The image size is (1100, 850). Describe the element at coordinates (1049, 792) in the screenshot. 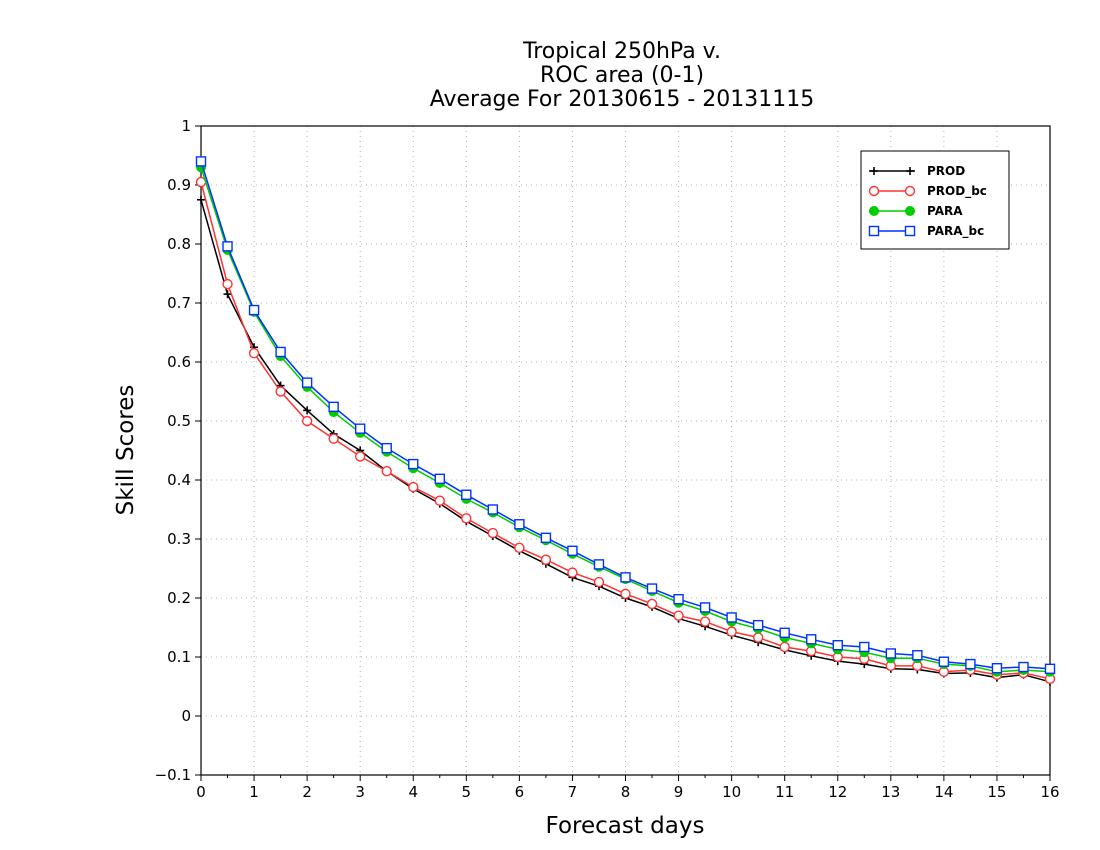

I see `x-tick-label: 16` at that location.